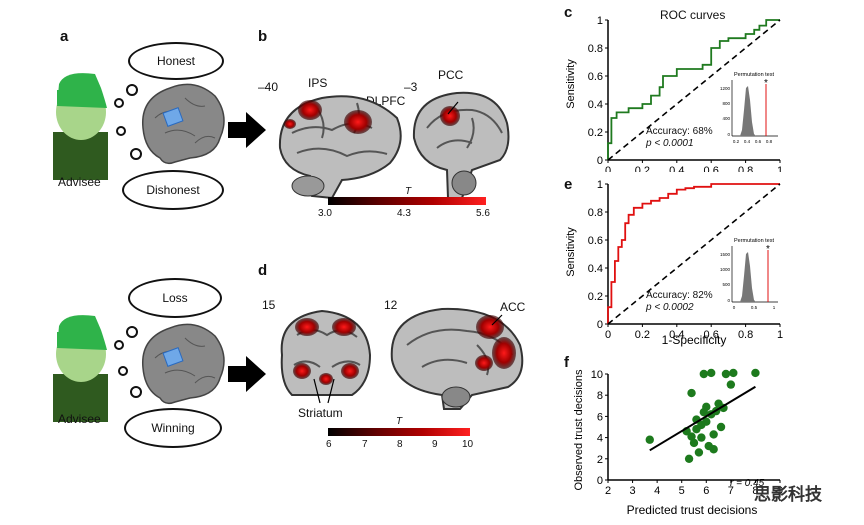 The image size is (864, 525). What do you see at coordinates (391, 305) in the screenshot?
I see `slice-coordinate-right: 12` at bounding box center [391, 305].